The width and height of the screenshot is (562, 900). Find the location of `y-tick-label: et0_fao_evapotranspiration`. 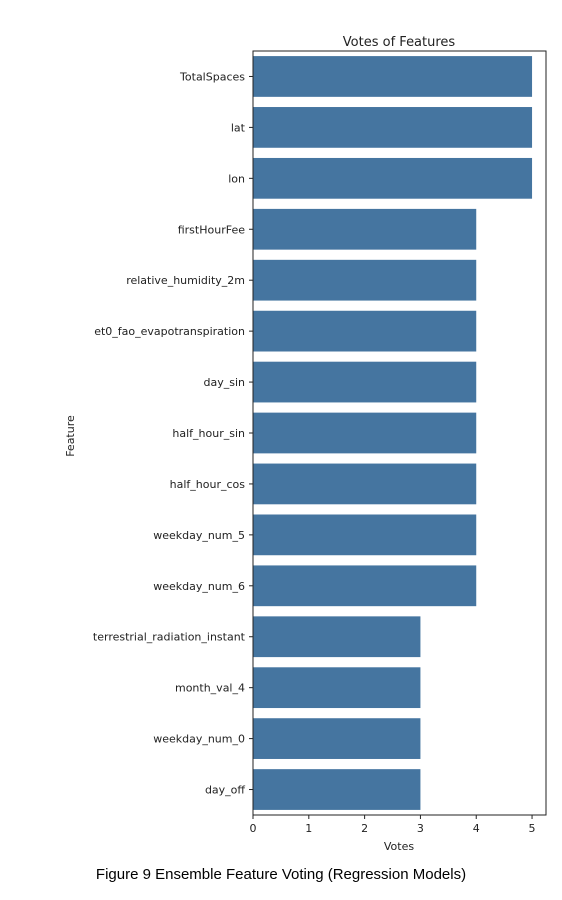

y-tick-label: et0_fao_evapotranspiration is located at coordinates (169, 331).